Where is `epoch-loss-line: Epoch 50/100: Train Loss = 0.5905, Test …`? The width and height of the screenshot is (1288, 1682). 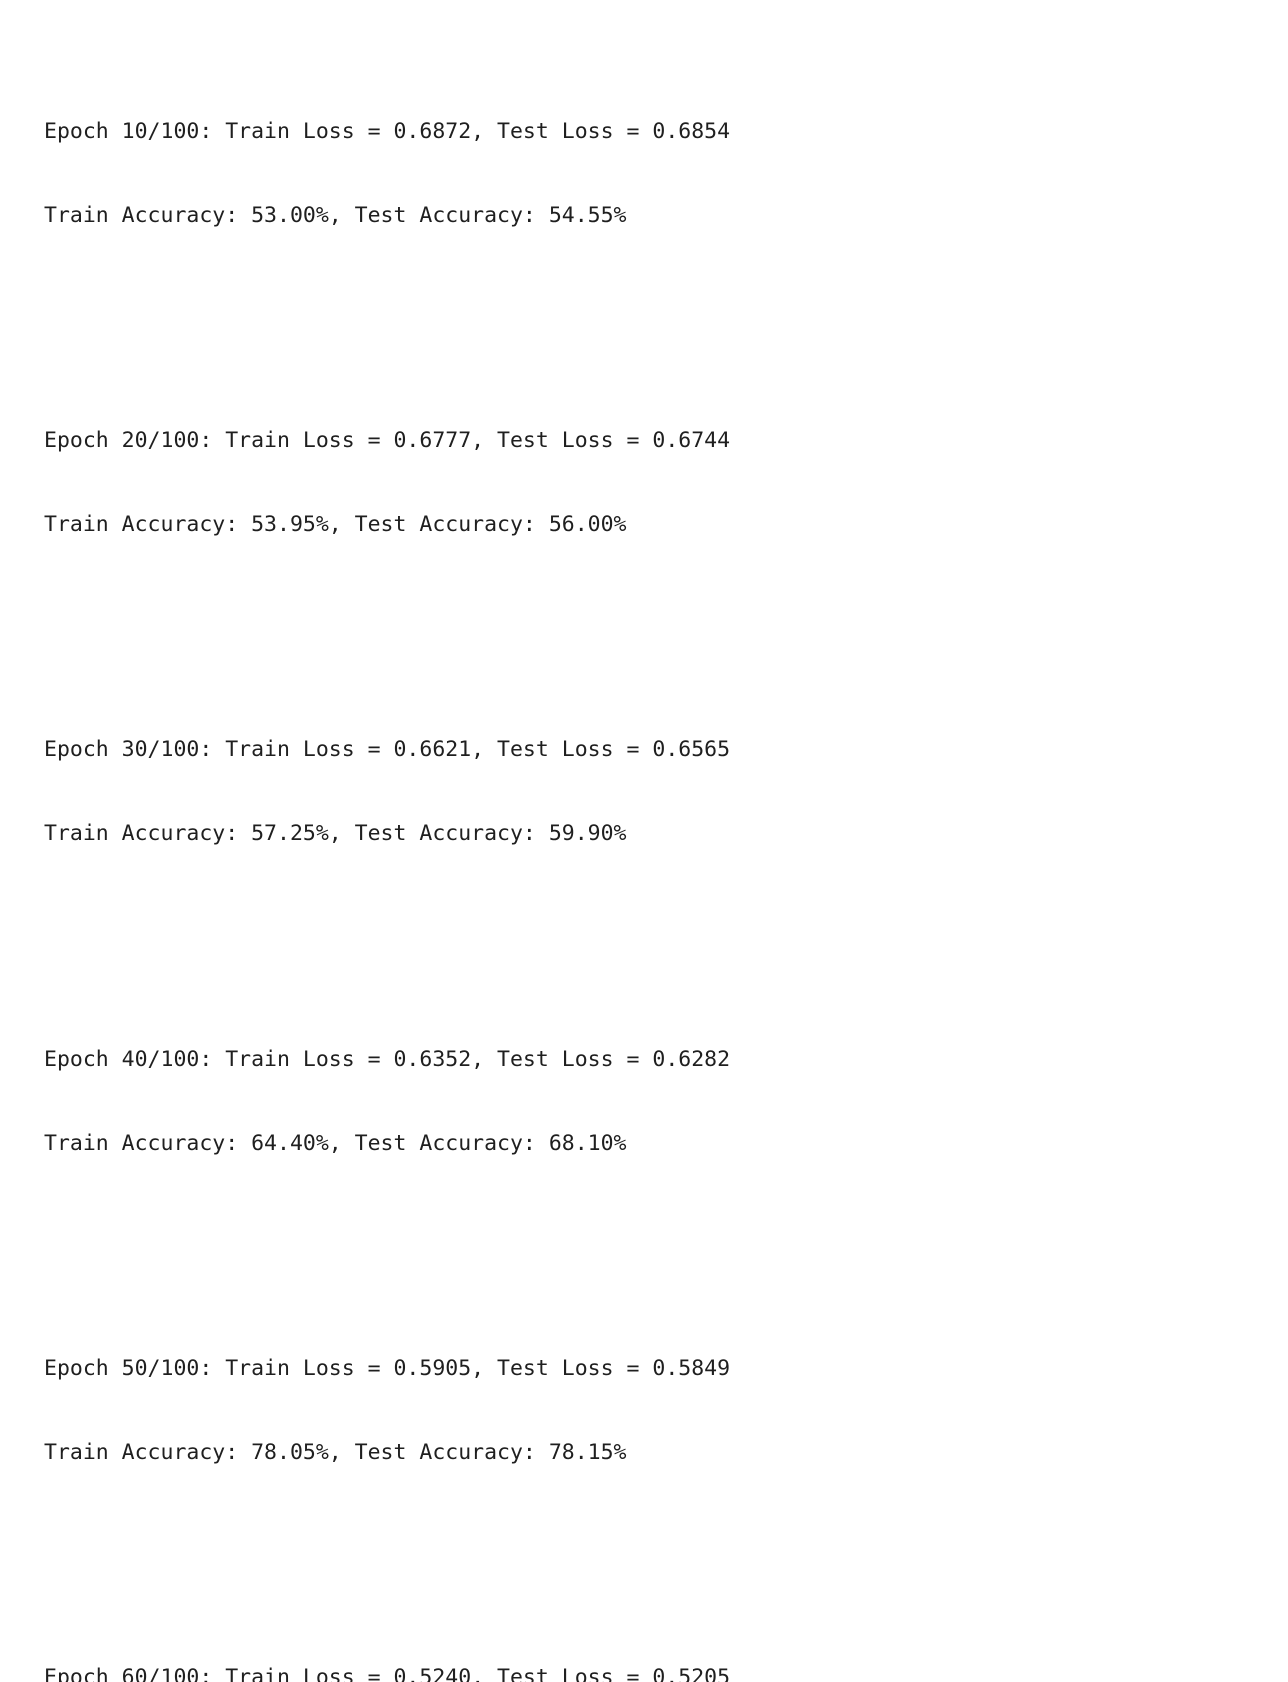 epoch-loss-line: Epoch 50/100: Train Loss = 0.5905, Test … is located at coordinates (387, 1368).